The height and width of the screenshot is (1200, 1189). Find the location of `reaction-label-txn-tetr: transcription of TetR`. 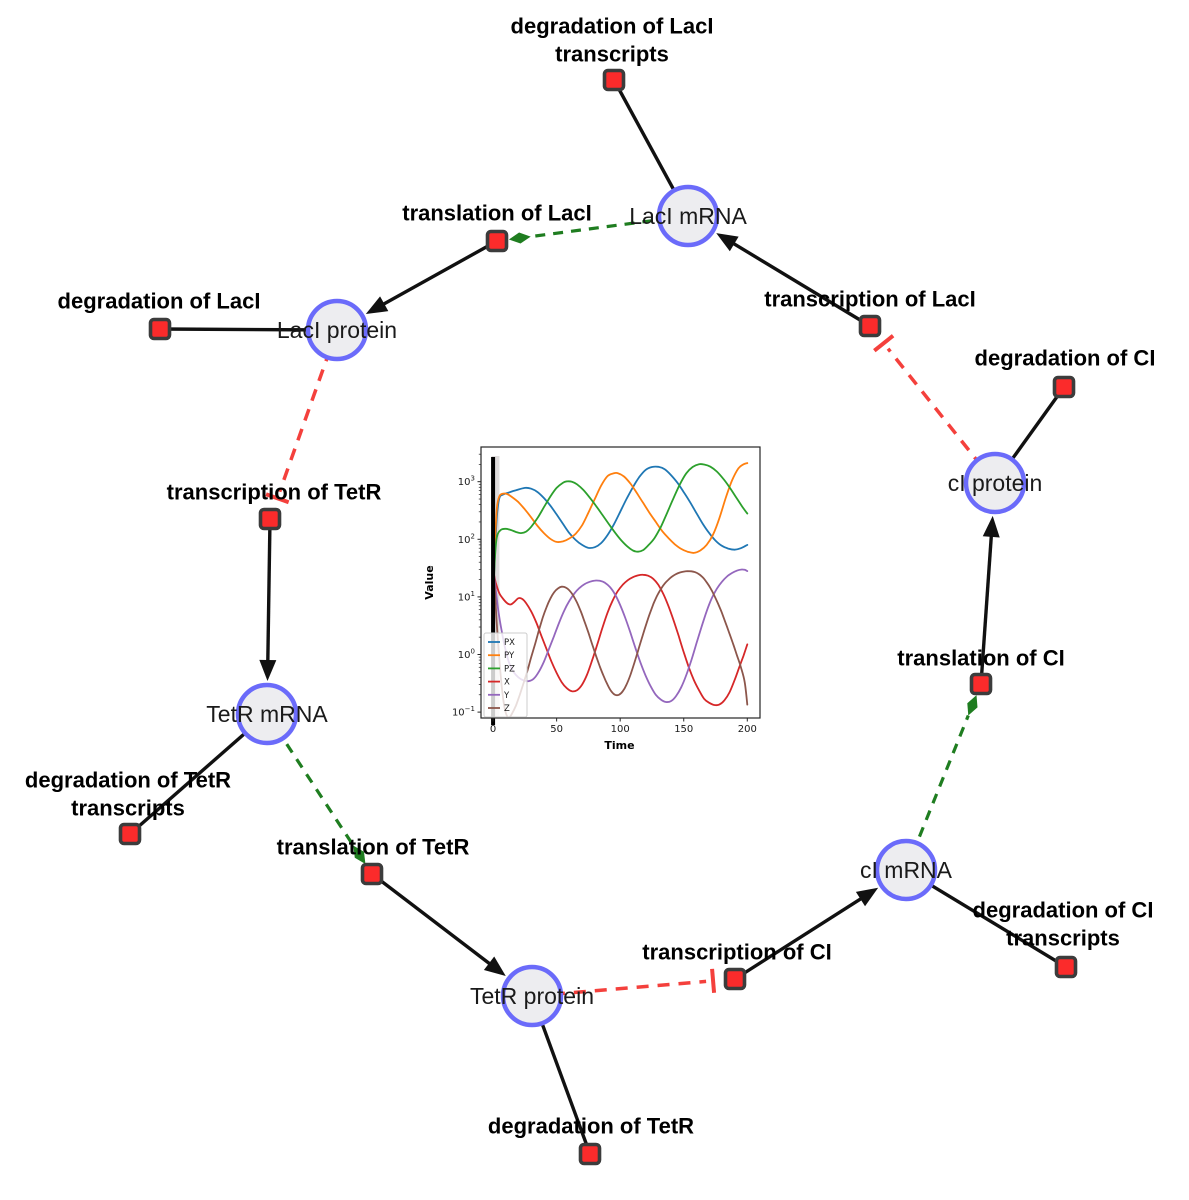

reaction-label-txn-tetr: transcription of TetR is located at coordinates (274, 492).